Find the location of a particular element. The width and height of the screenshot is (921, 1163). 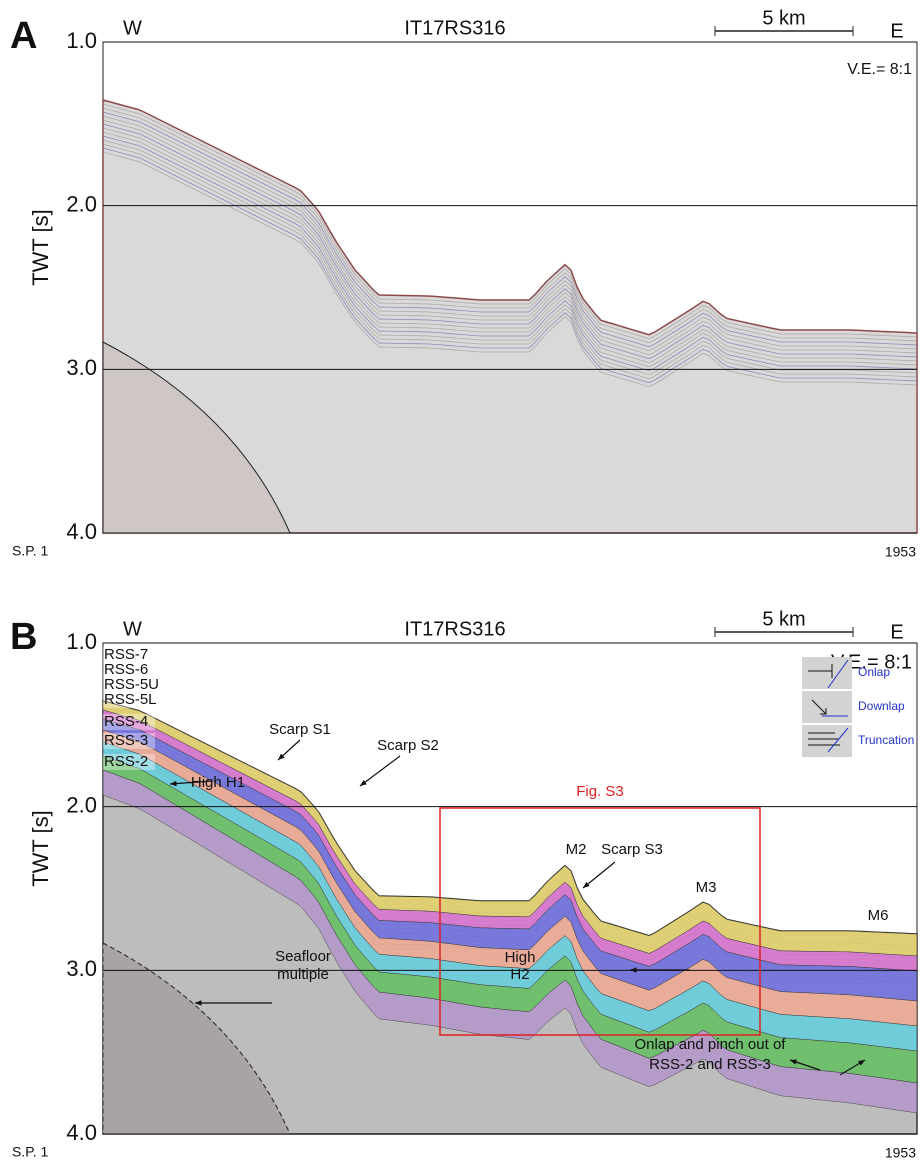

unit-label: RSS-2 is located at coordinates (126, 761).